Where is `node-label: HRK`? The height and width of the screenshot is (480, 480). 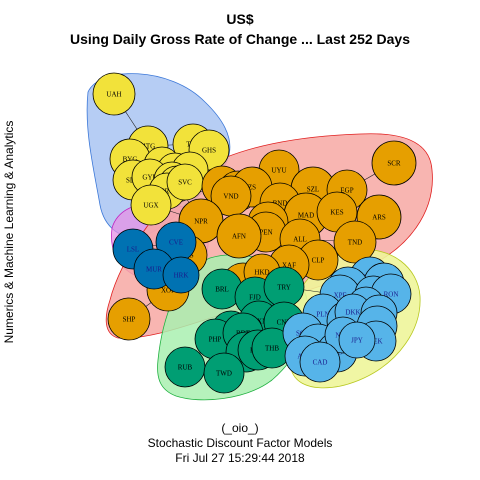
node-label: HRK is located at coordinates (181, 276).